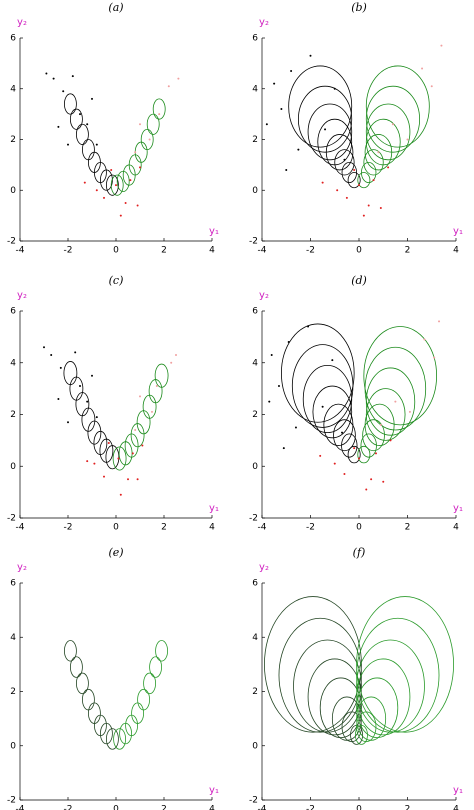  What do you see at coordinates (262, 528) in the screenshot?
I see `x-tick-label: -4` at bounding box center [262, 528].